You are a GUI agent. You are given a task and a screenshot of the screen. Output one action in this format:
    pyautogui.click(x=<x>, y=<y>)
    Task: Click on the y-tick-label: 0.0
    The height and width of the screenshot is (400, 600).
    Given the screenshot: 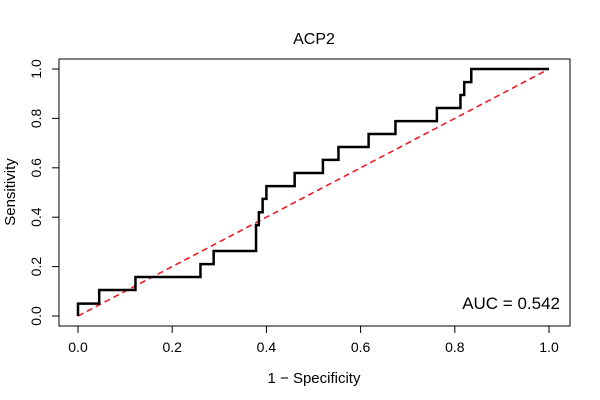 What is the action you would take?
    pyautogui.click(x=36, y=316)
    